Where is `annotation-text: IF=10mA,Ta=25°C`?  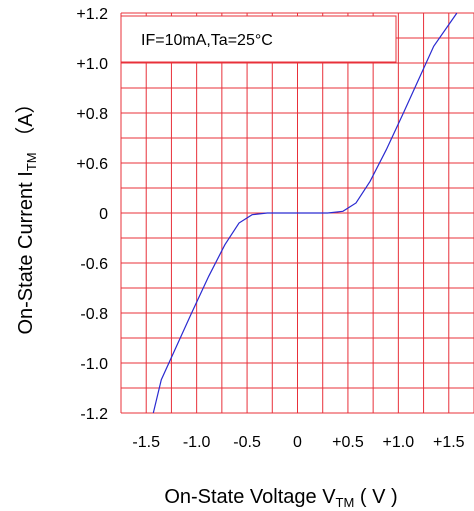
annotation-text: IF=10mA,Ta=25°C is located at coordinates (207, 40).